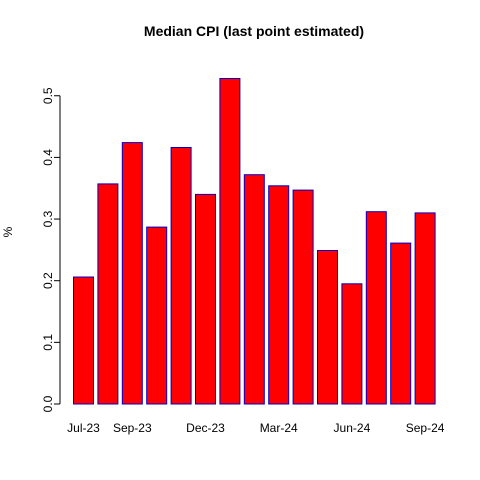  Describe the element at coordinates (8, 231) in the screenshot. I see `y-axis-label: %` at that location.